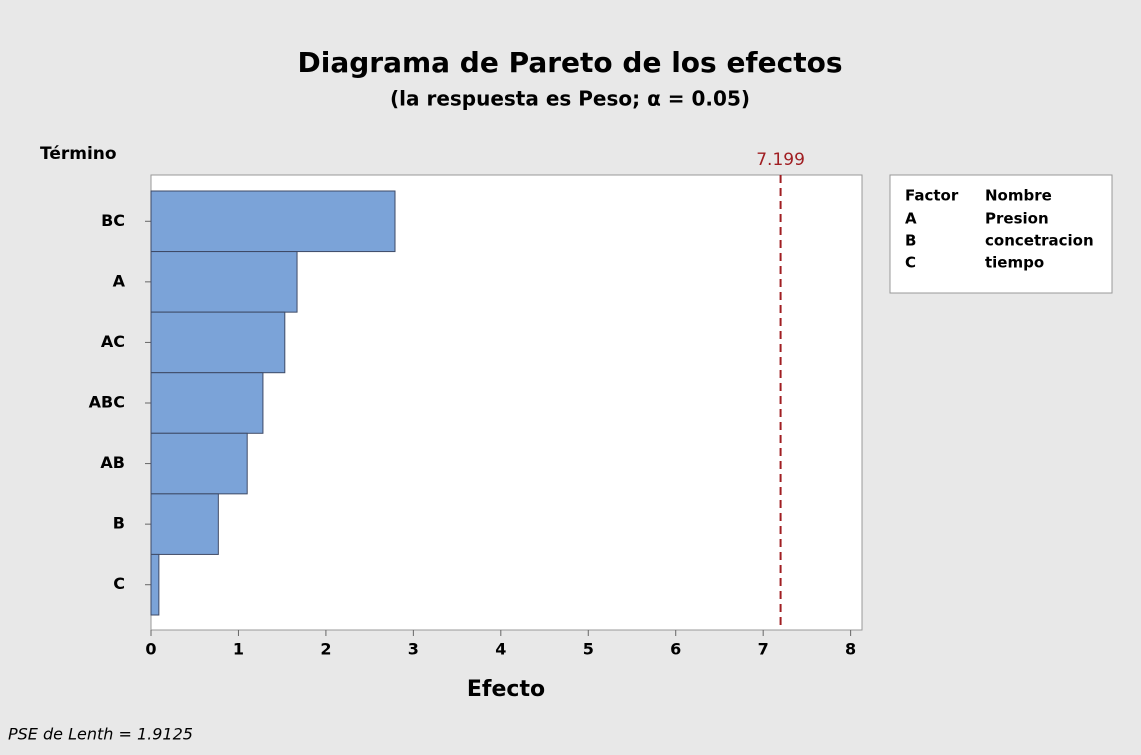  Describe the element at coordinates (113, 220) in the screenshot. I see `y-tick-label: BC` at that location.